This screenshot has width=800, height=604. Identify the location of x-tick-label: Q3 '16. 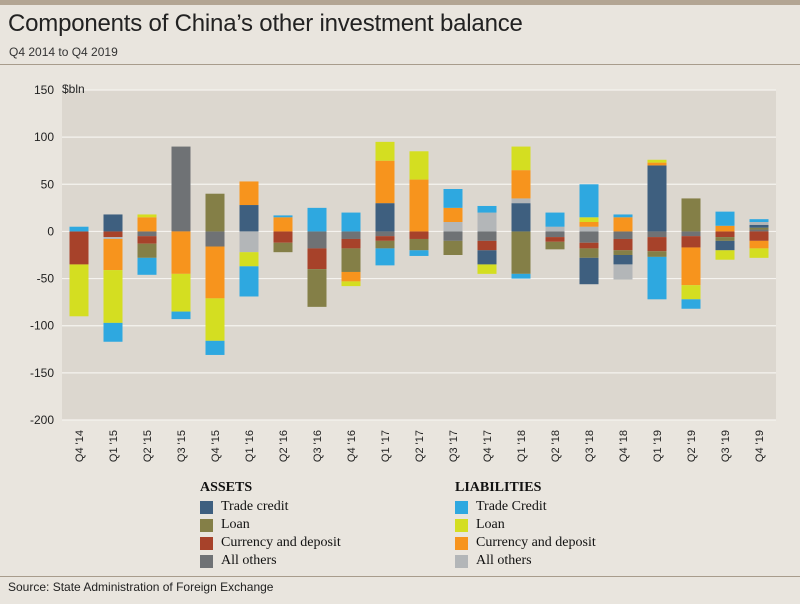
(318, 446).